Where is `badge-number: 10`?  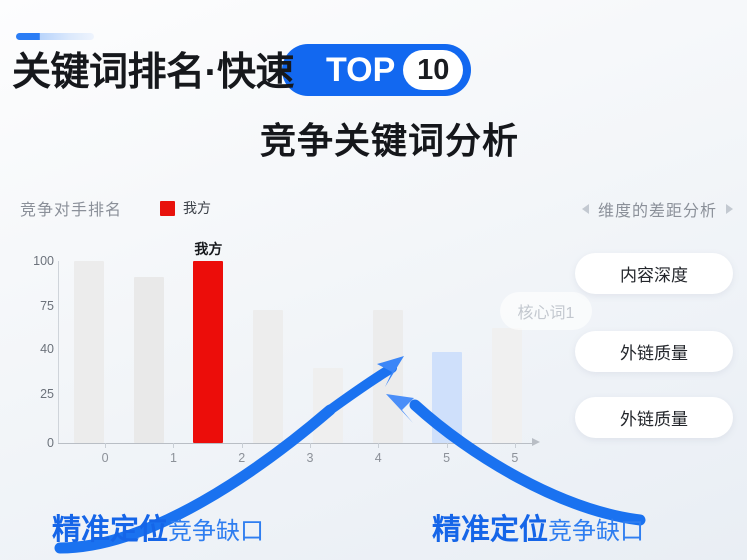
badge-number: 10 is located at coordinates (433, 70).